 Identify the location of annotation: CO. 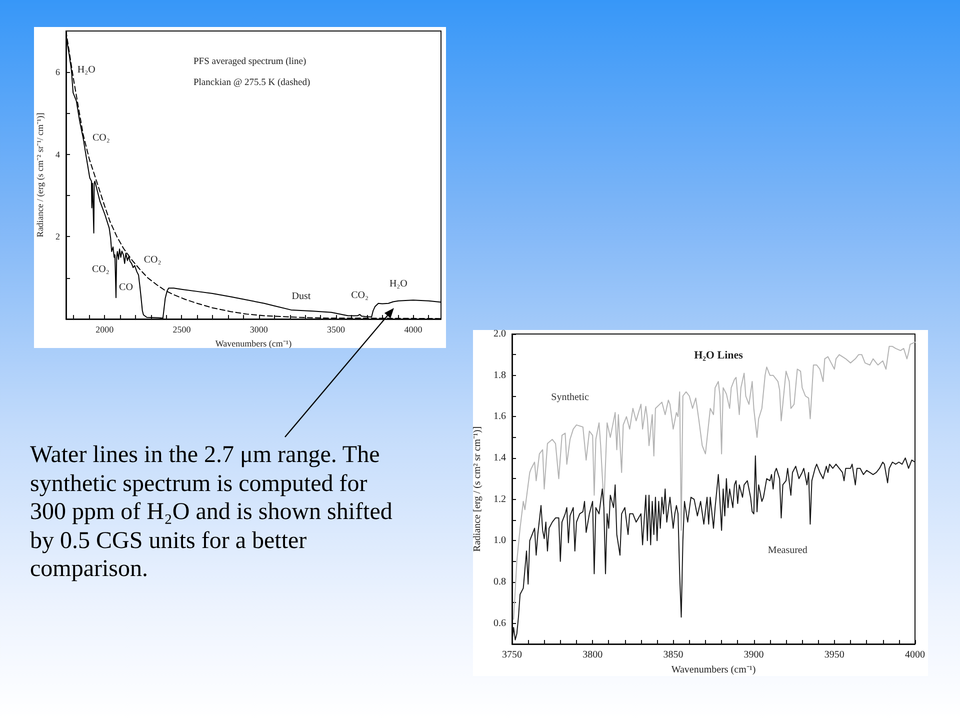
(126, 288).